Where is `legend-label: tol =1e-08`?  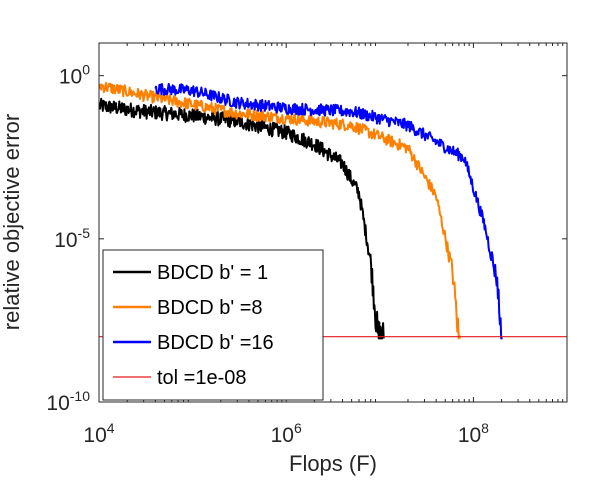
legend-label: tol =1e-08 is located at coordinates (202, 378).